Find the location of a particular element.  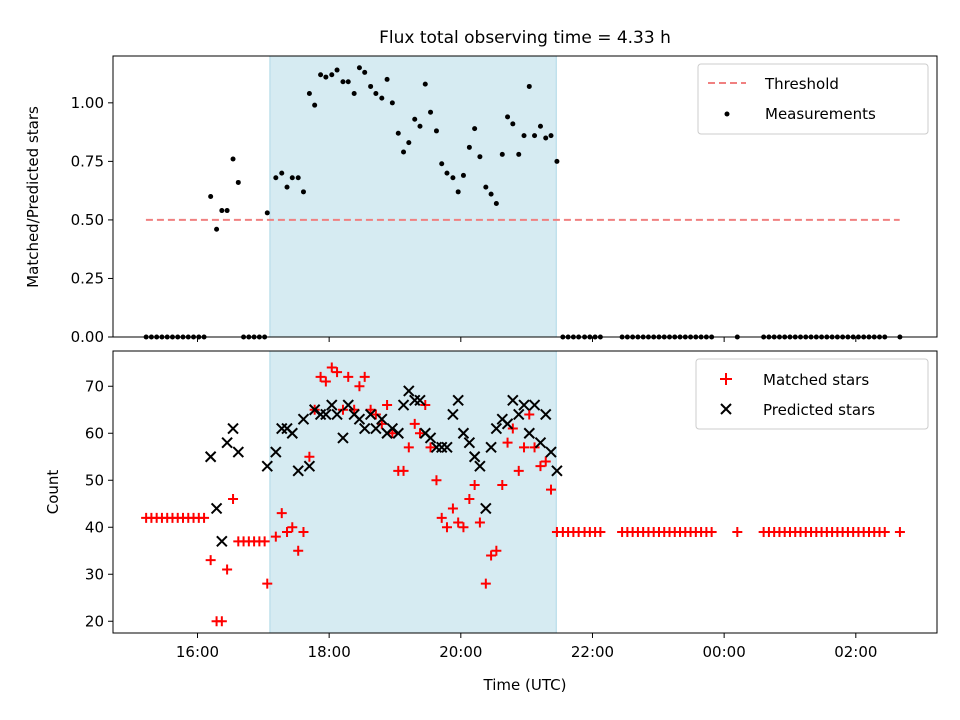

legend-measurement-swatch is located at coordinates (727, 114).